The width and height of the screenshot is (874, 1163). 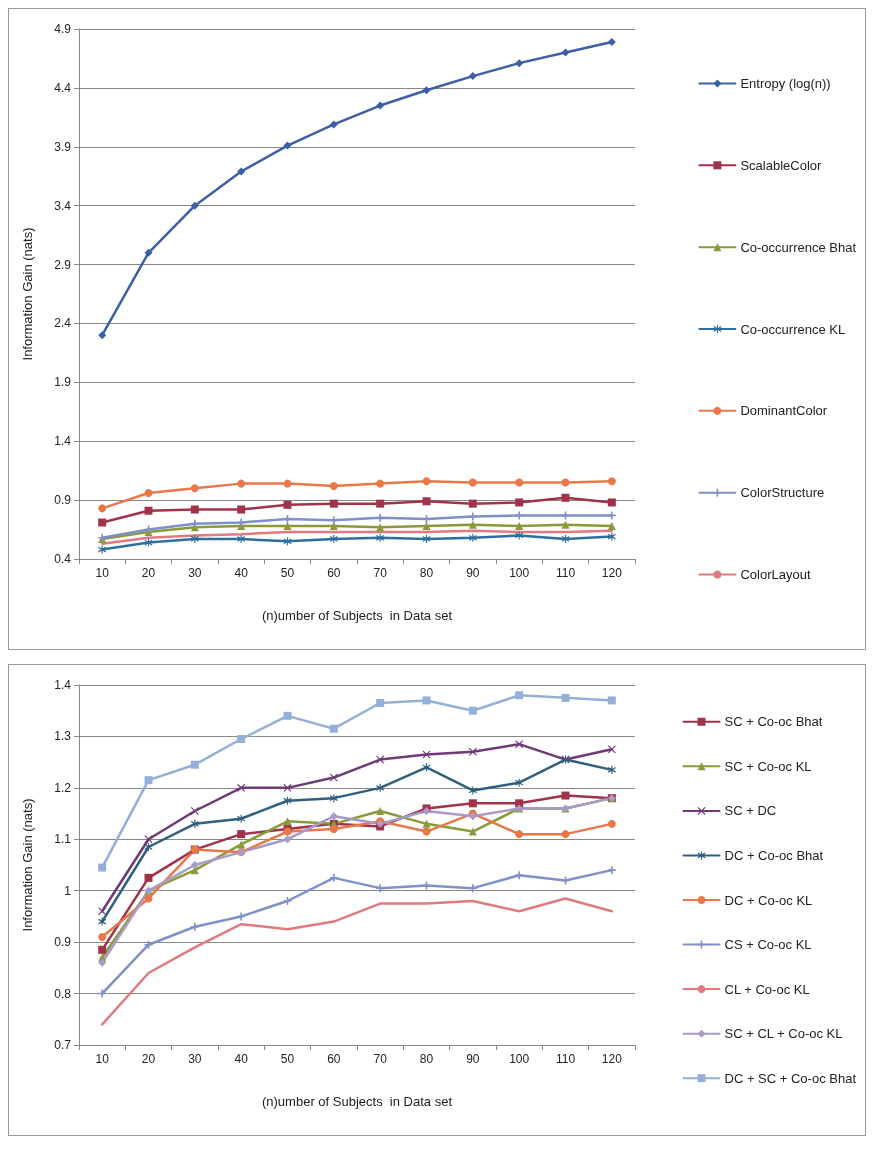 I want to click on legend-label: ColorStructure, so click(x=782, y=493).